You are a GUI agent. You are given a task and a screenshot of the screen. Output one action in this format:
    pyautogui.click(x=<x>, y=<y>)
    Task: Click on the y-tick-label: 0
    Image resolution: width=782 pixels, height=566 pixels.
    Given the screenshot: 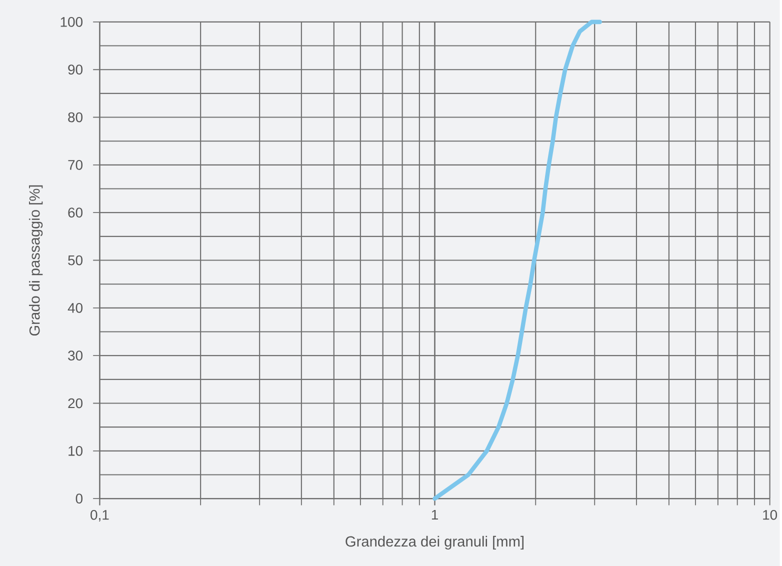 What is the action you would take?
    pyautogui.click(x=79, y=498)
    